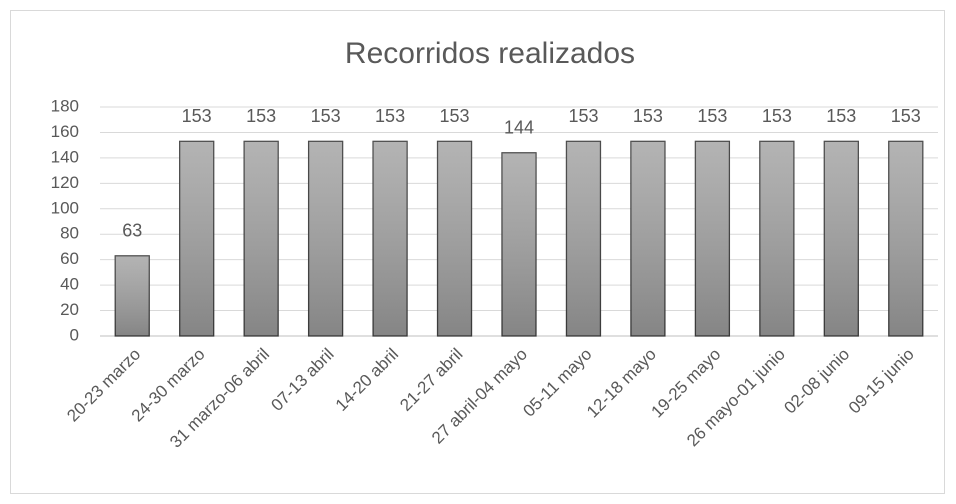 This screenshot has height=504, width=956. Describe the element at coordinates (519, 128) in the screenshot. I see `data-label: 144` at that location.